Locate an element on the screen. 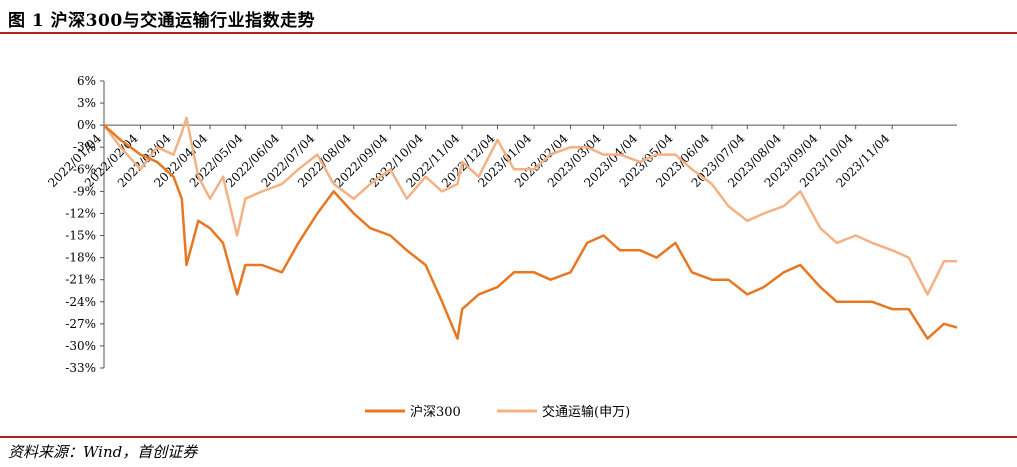 This screenshot has height=467, width=1017. y-tick-label: 0% is located at coordinates (86, 125).